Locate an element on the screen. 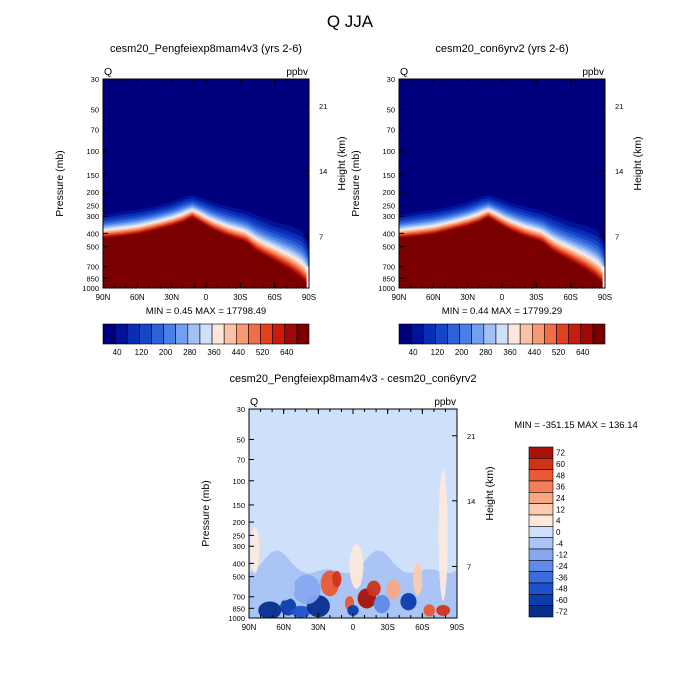  colorbar-label: -4 is located at coordinates (560, 543).